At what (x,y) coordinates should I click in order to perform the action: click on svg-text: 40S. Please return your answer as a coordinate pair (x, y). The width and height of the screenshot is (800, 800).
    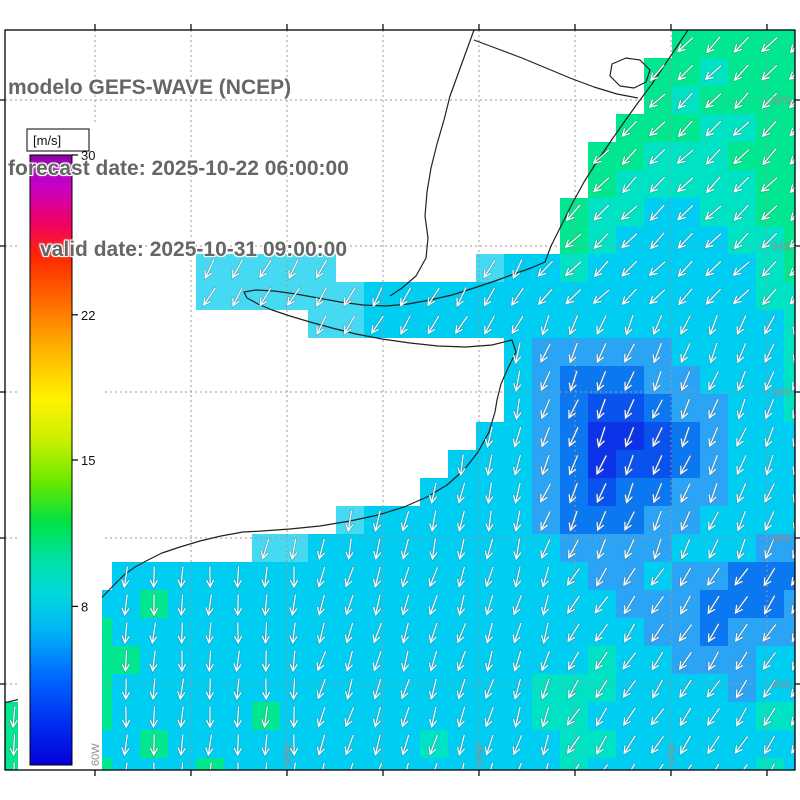
    Looking at the image, I should click on (781, 685).